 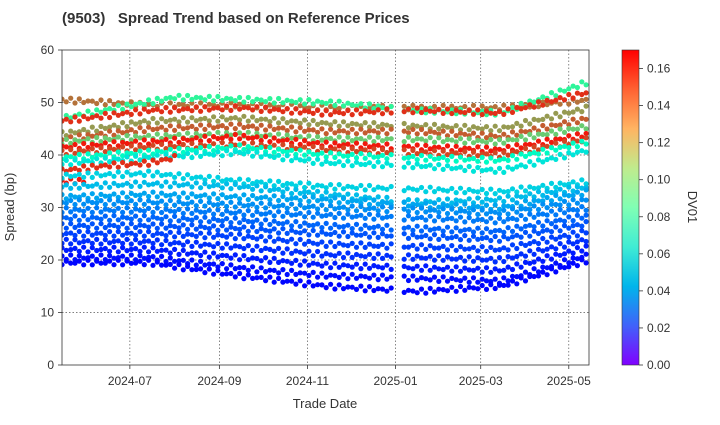 What do you see at coordinates (48, 260) in the screenshot?
I see `y-tick-label: 20` at bounding box center [48, 260].